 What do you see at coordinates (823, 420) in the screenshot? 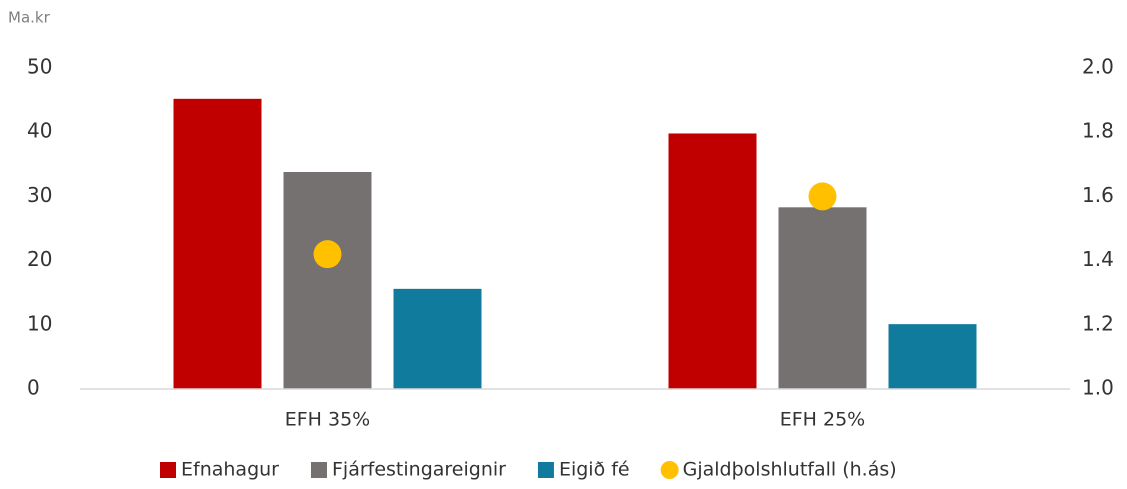
I see `x-tick-label: EFH 25%` at bounding box center [823, 420].